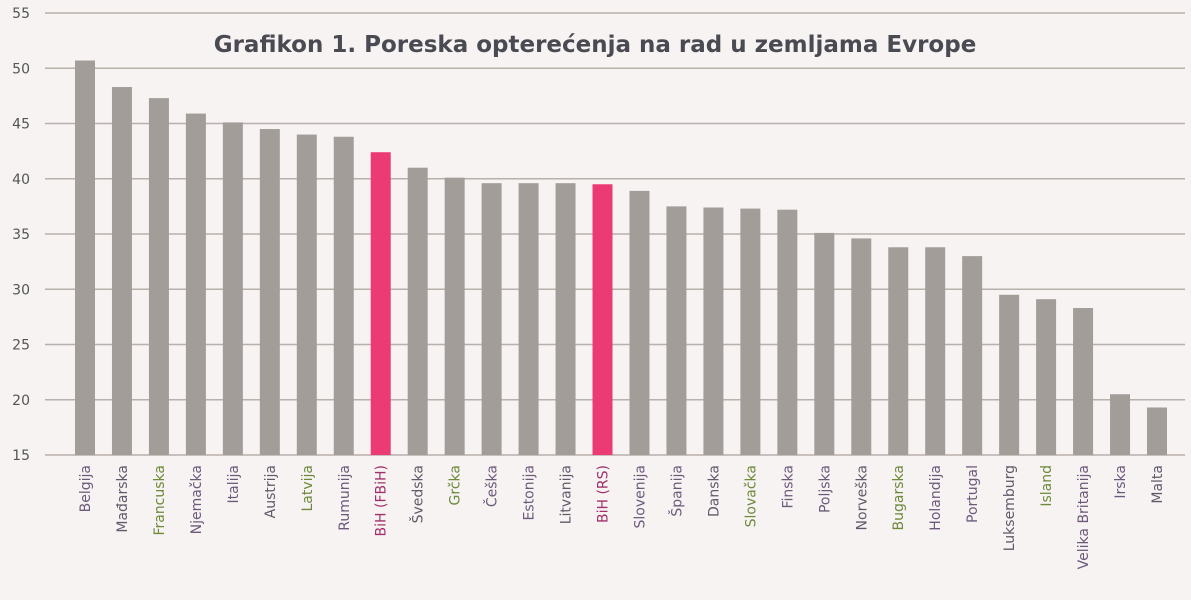 The height and width of the screenshot is (600, 1191). What do you see at coordinates (269, 292) in the screenshot?
I see `bar-austrija` at bounding box center [269, 292].